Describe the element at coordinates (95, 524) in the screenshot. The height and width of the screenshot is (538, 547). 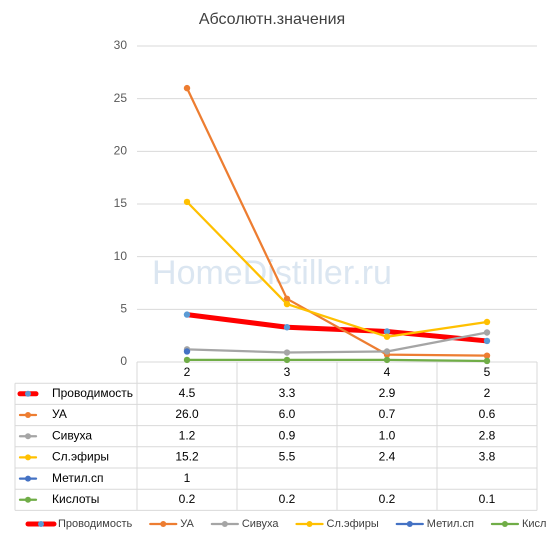
I see `legend-label: Проводимость` at that location.